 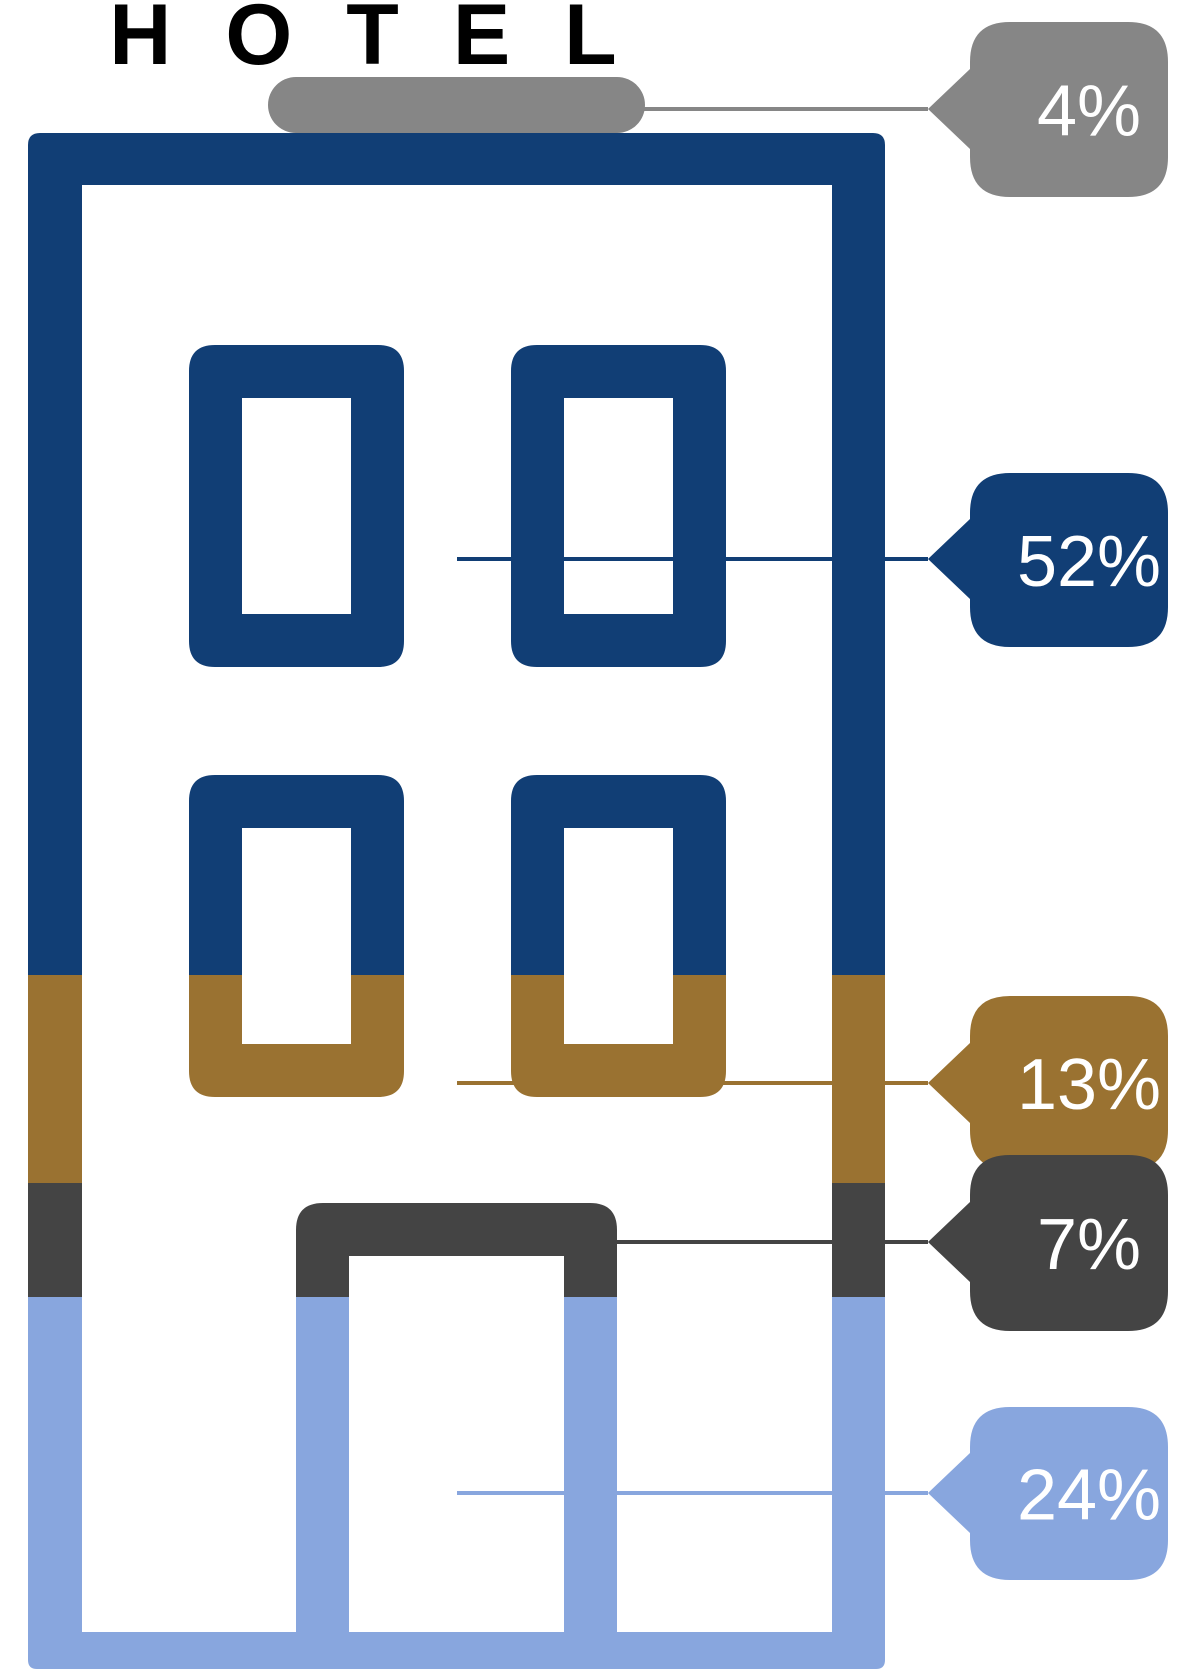 What do you see at coordinates (389, 41) in the screenshot?
I see `hotel-title: HOTEL` at bounding box center [389, 41].